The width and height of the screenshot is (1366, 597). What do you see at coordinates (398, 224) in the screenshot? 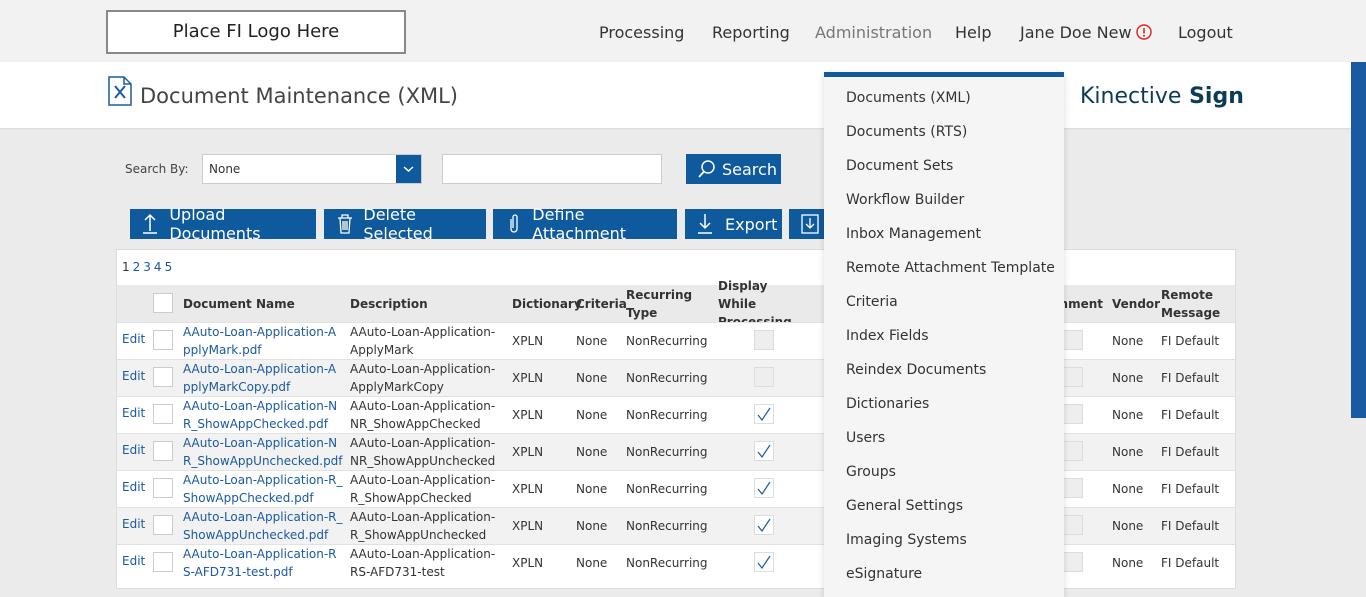
I see `toolbar-button-label: Delete Selected` at bounding box center [398, 224].